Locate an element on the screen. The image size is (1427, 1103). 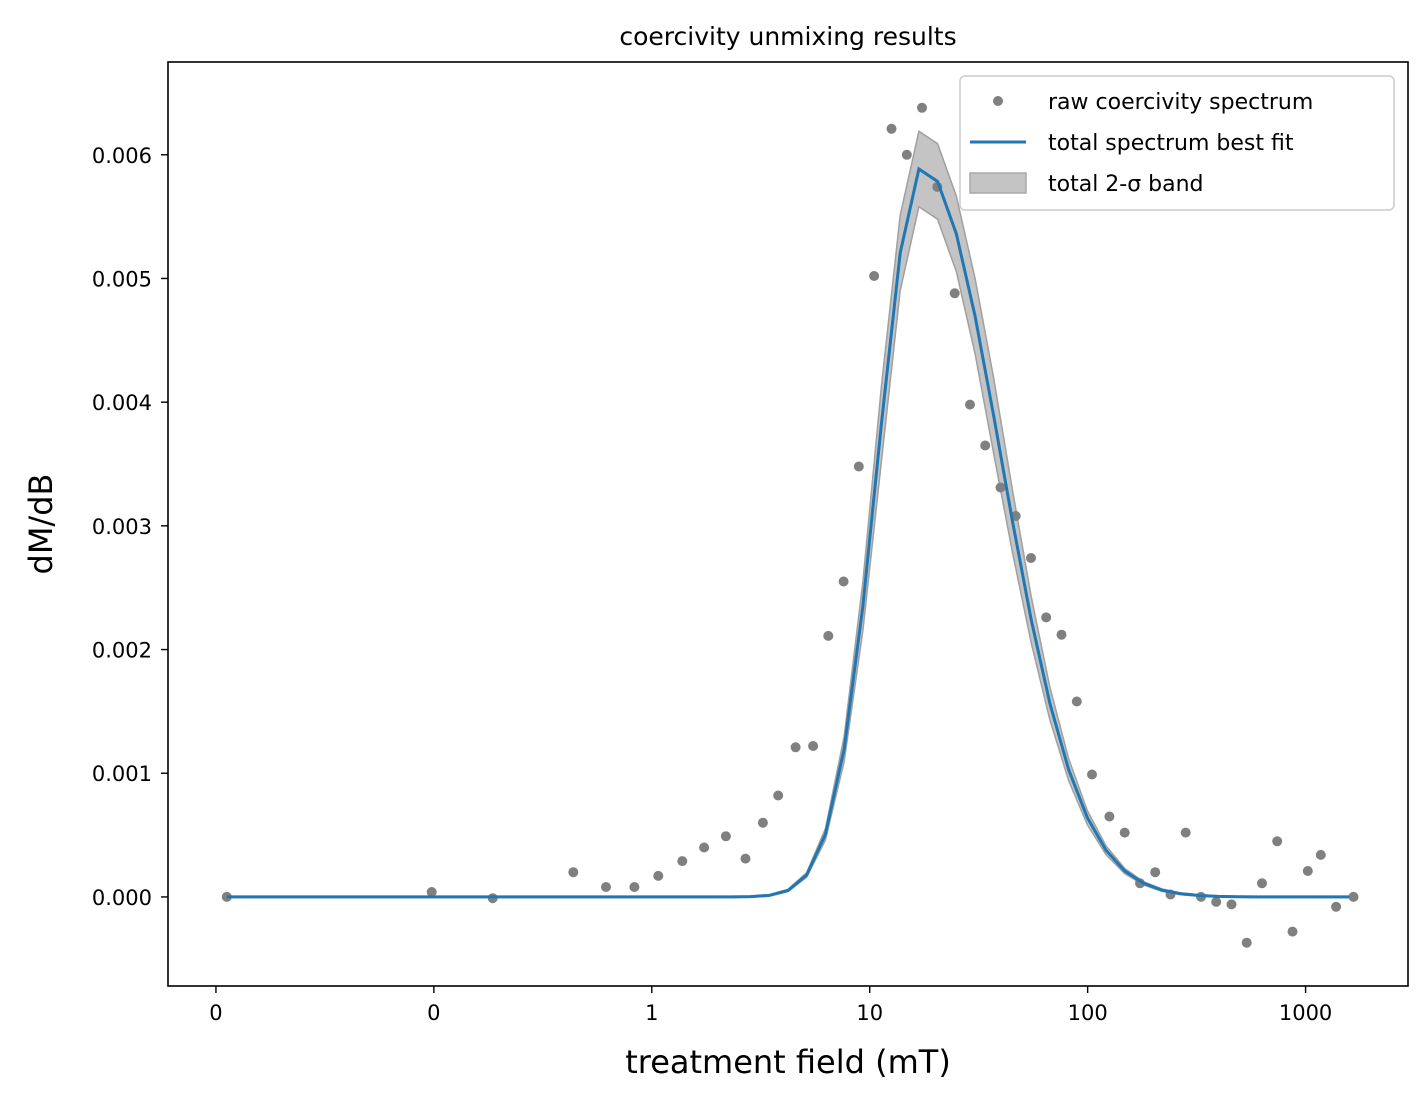
x-tick-label: 1000 is located at coordinates (1305, 1013).